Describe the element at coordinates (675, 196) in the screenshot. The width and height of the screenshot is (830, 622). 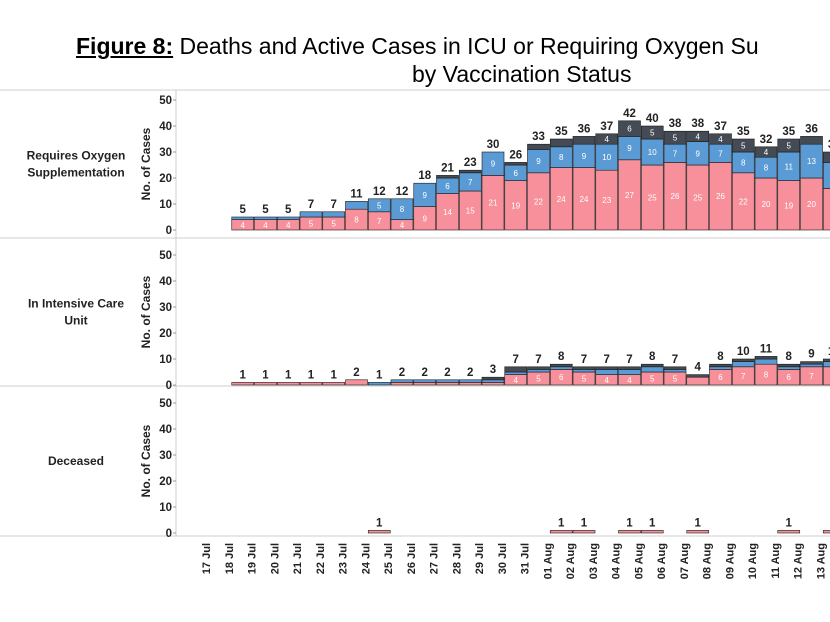
I see `bar-segment-label: 26` at that location.